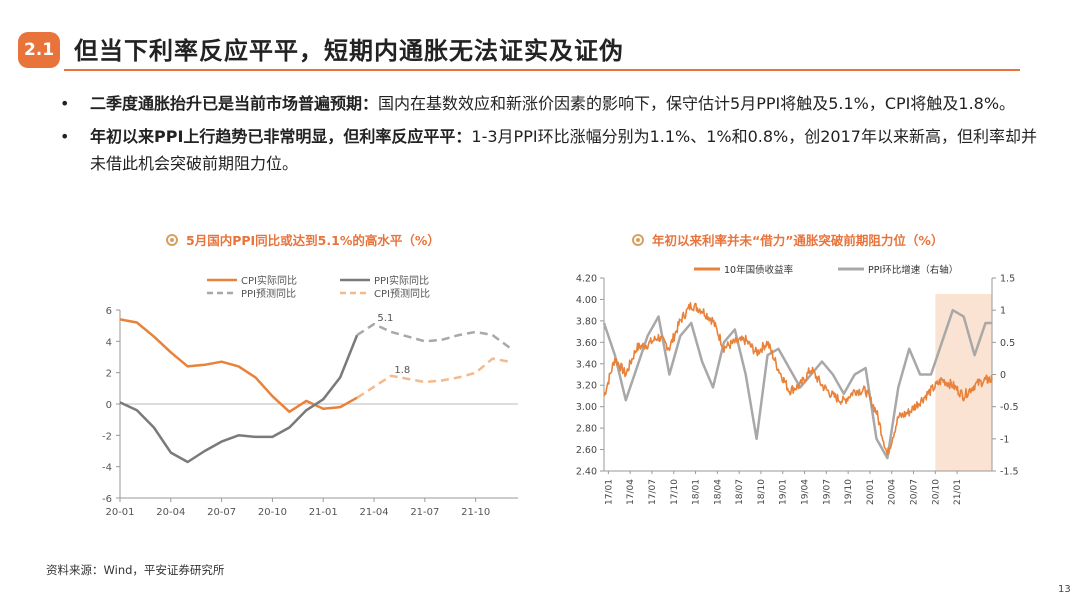  What do you see at coordinates (323, 512) in the screenshot?
I see `x-tick-label: 21-01` at bounding box center [323, 512].